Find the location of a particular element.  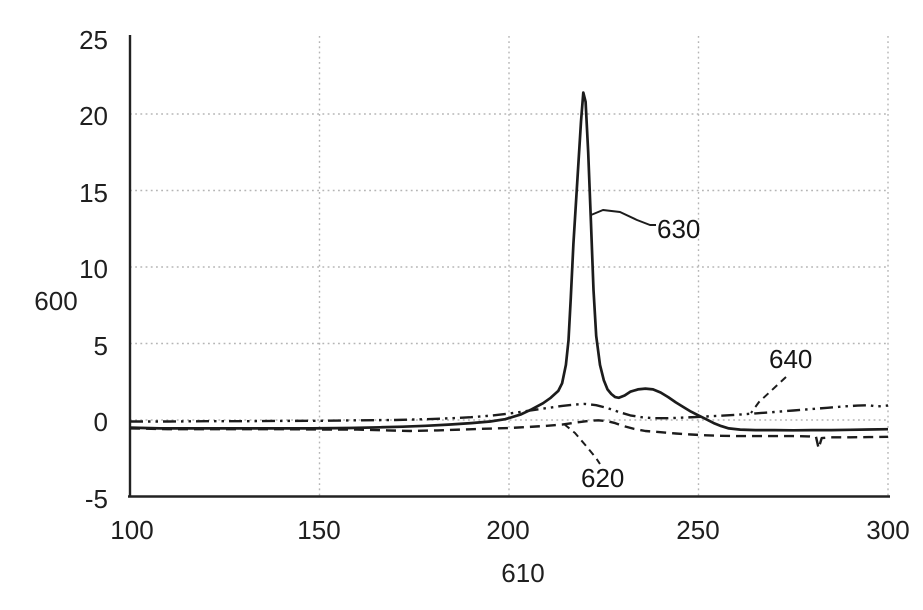

y-tick-label-15: 15 is located at coordinates (93, 193).